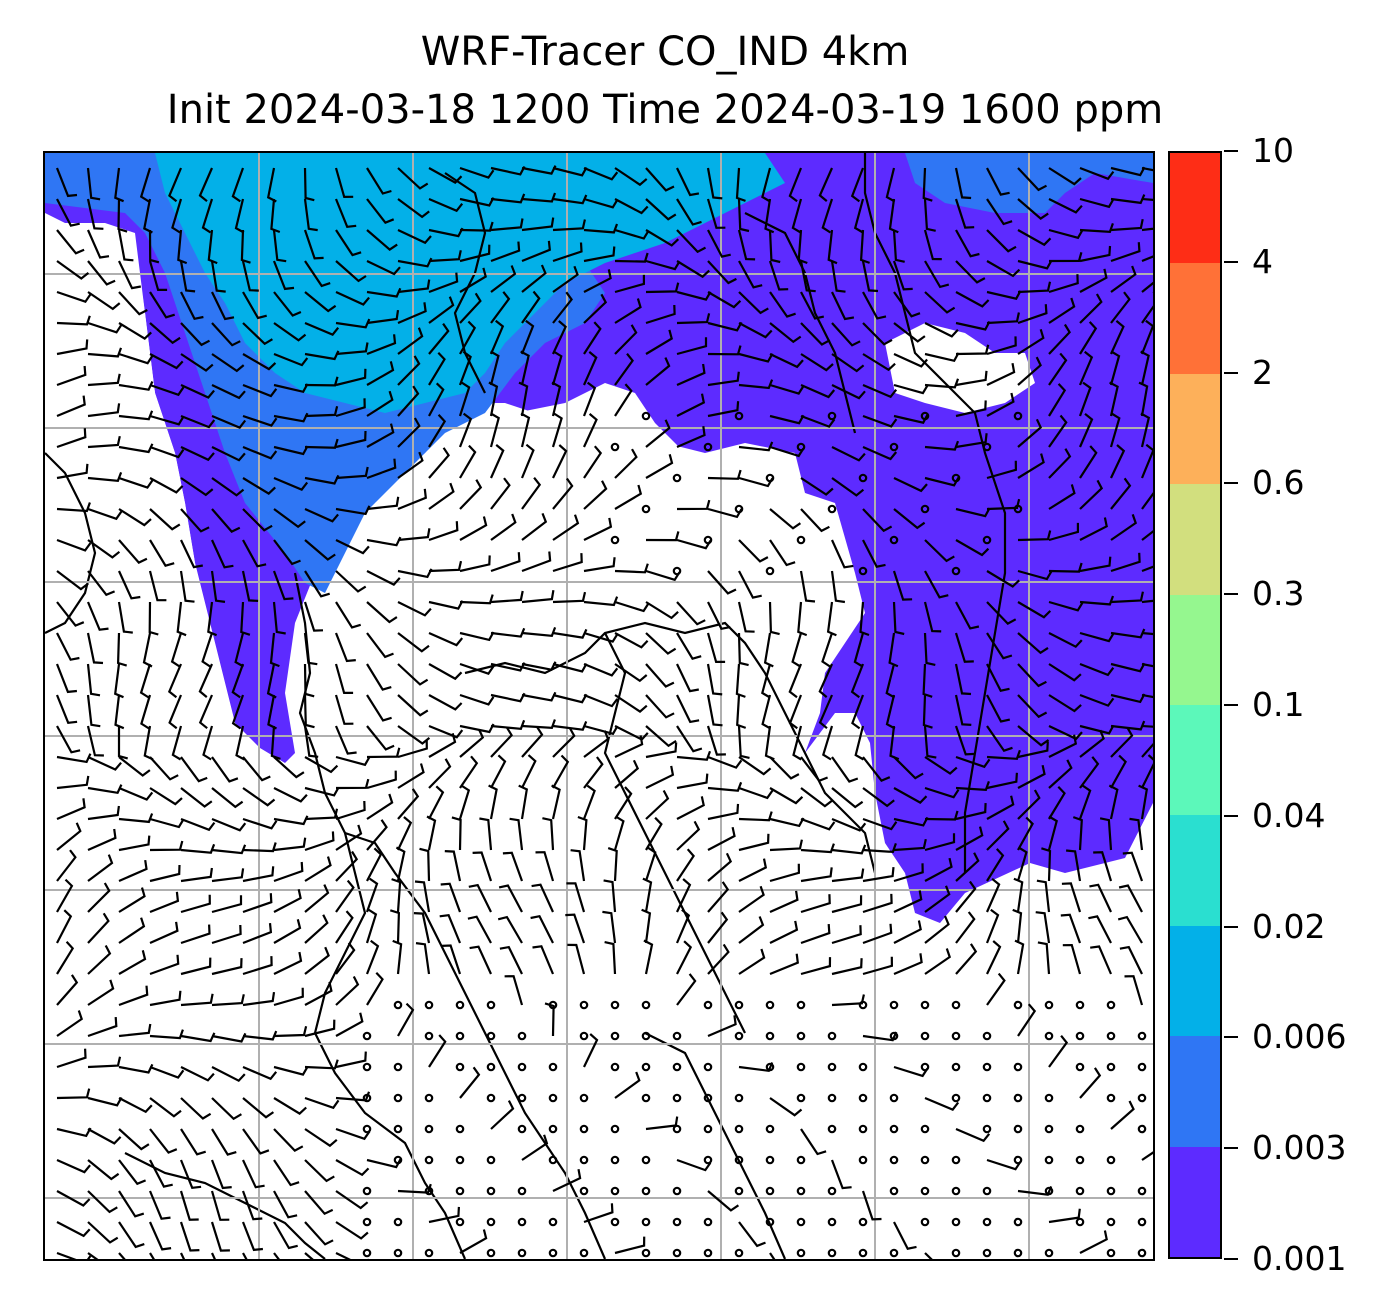 The width and height of the screenshot is (1400, 1313). What do you see at coordinates (1195, 760) in the screenshot?
I see `colorbar-segment` at bounding box center [1195, 760].